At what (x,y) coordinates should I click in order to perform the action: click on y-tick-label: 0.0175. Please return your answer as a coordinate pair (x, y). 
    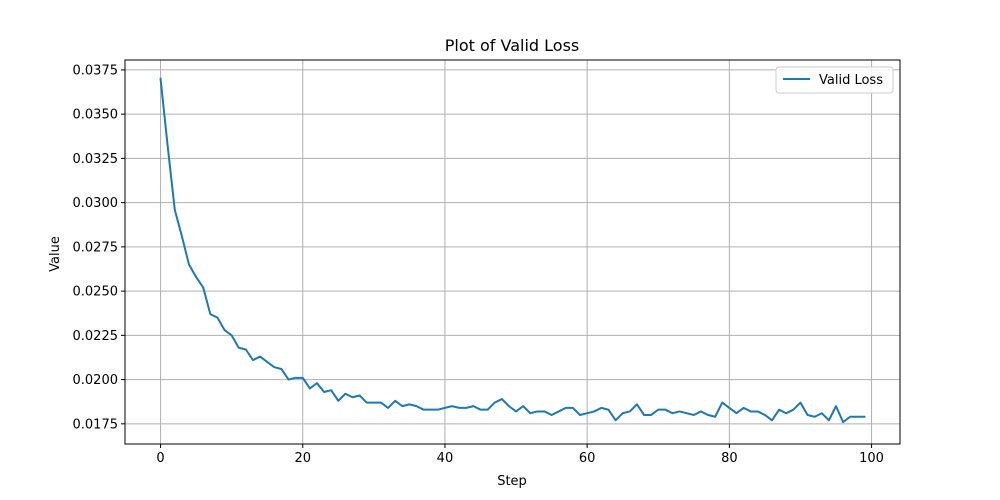
    Looking at the image, I should click on (96, 424).